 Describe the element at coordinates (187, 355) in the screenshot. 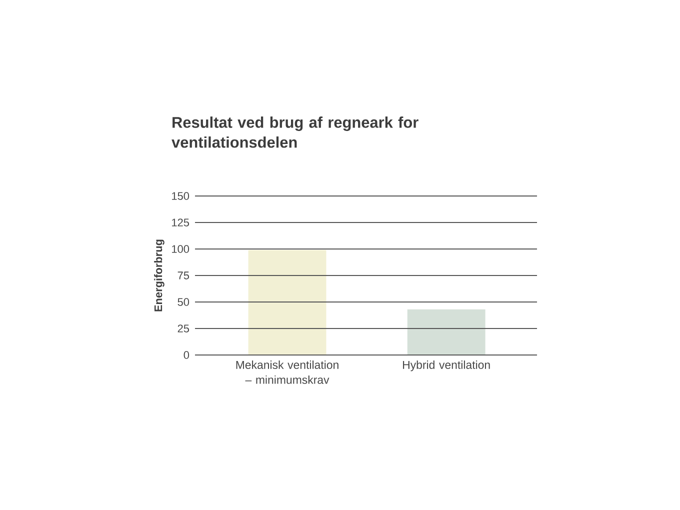

I see `y-tick-label: 0` at that location.